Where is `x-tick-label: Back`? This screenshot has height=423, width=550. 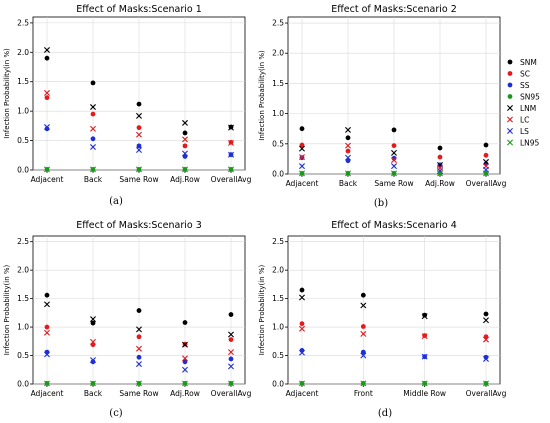
x-tick-label: Back is located at coordinates (348, 183).